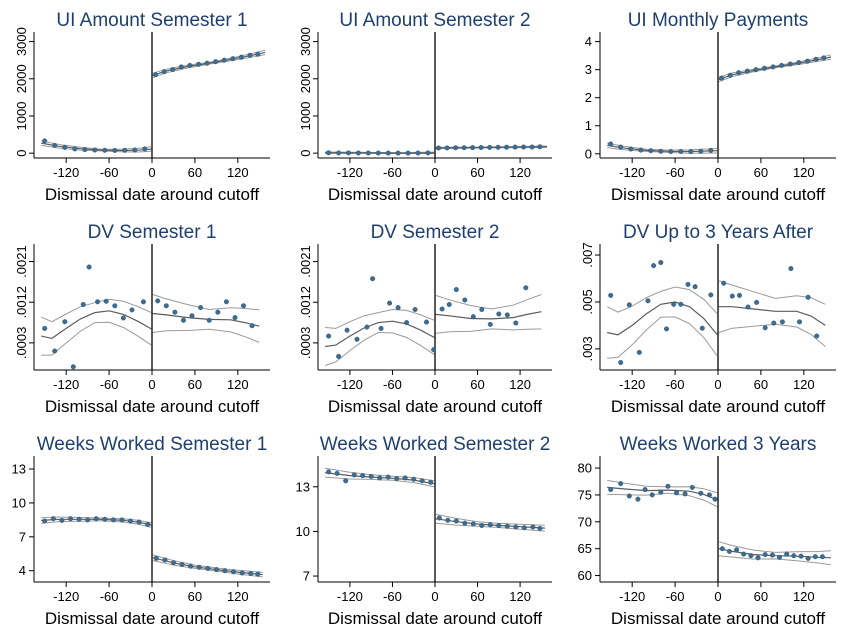  What do you see at coordinates (718, 444) in the screenshot?
I see `panel-title: Weeks Worked 3 Years` at bounding box center [718, 444].